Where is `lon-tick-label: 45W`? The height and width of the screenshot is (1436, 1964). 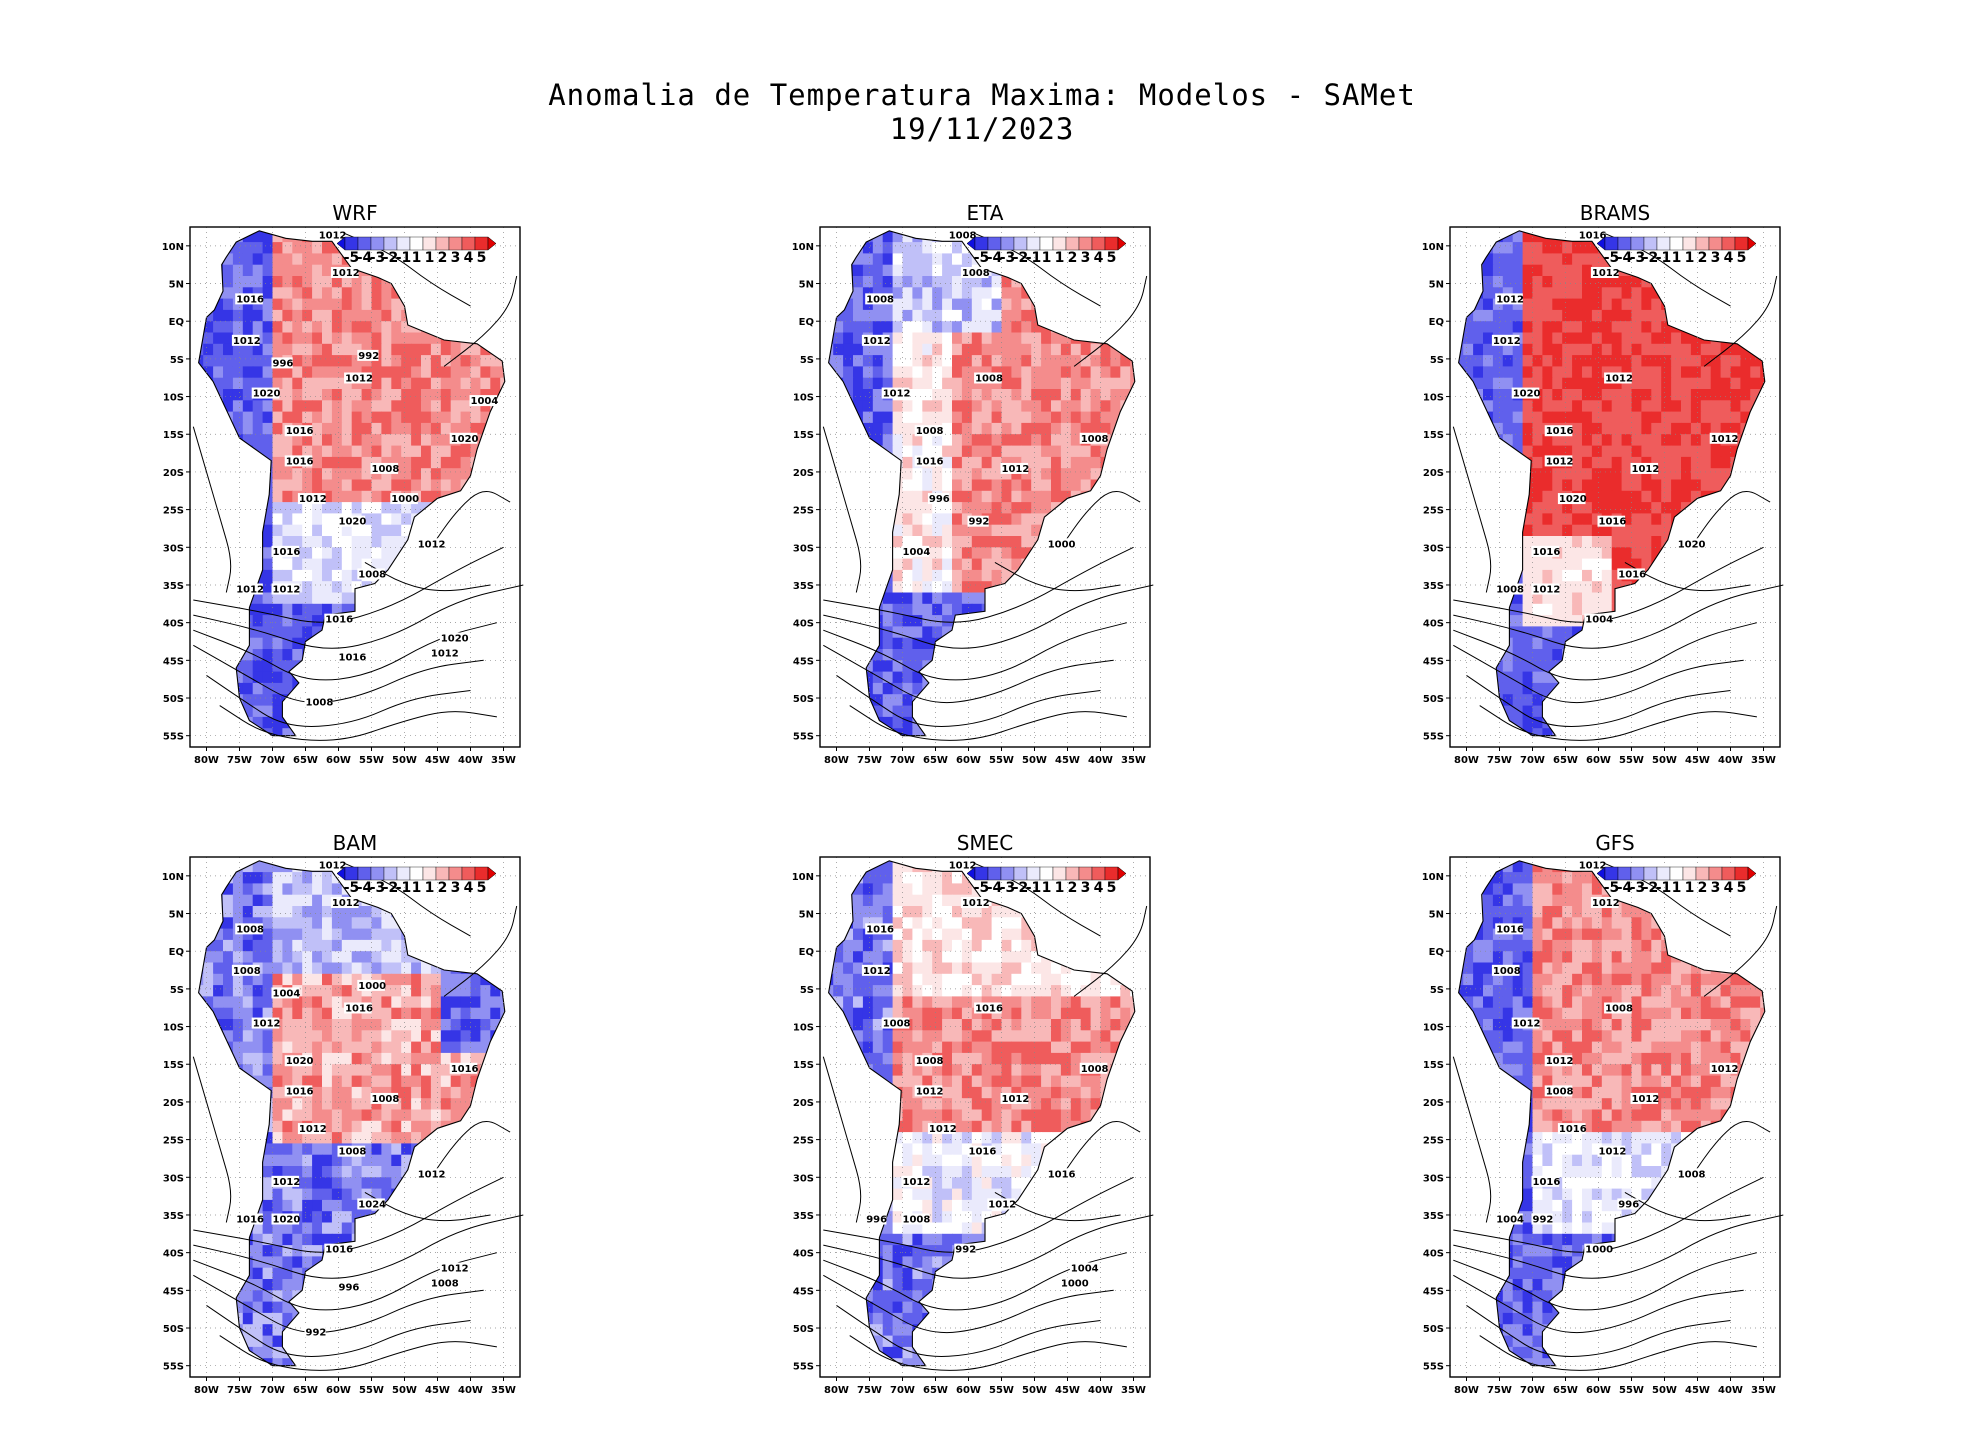
lon-tick-label: 45W is located at coordinates (1067, 760).